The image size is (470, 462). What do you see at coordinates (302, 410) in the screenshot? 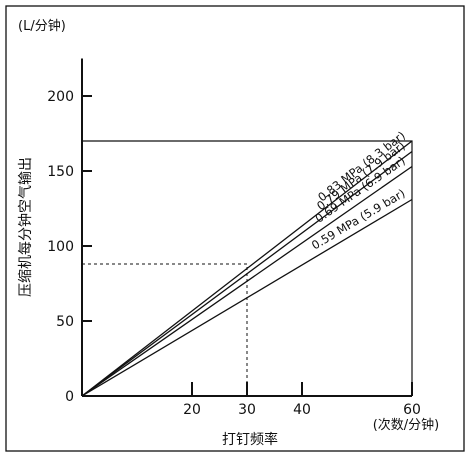
I see `x-tick-label: 40` at bounding box center [302, 410].